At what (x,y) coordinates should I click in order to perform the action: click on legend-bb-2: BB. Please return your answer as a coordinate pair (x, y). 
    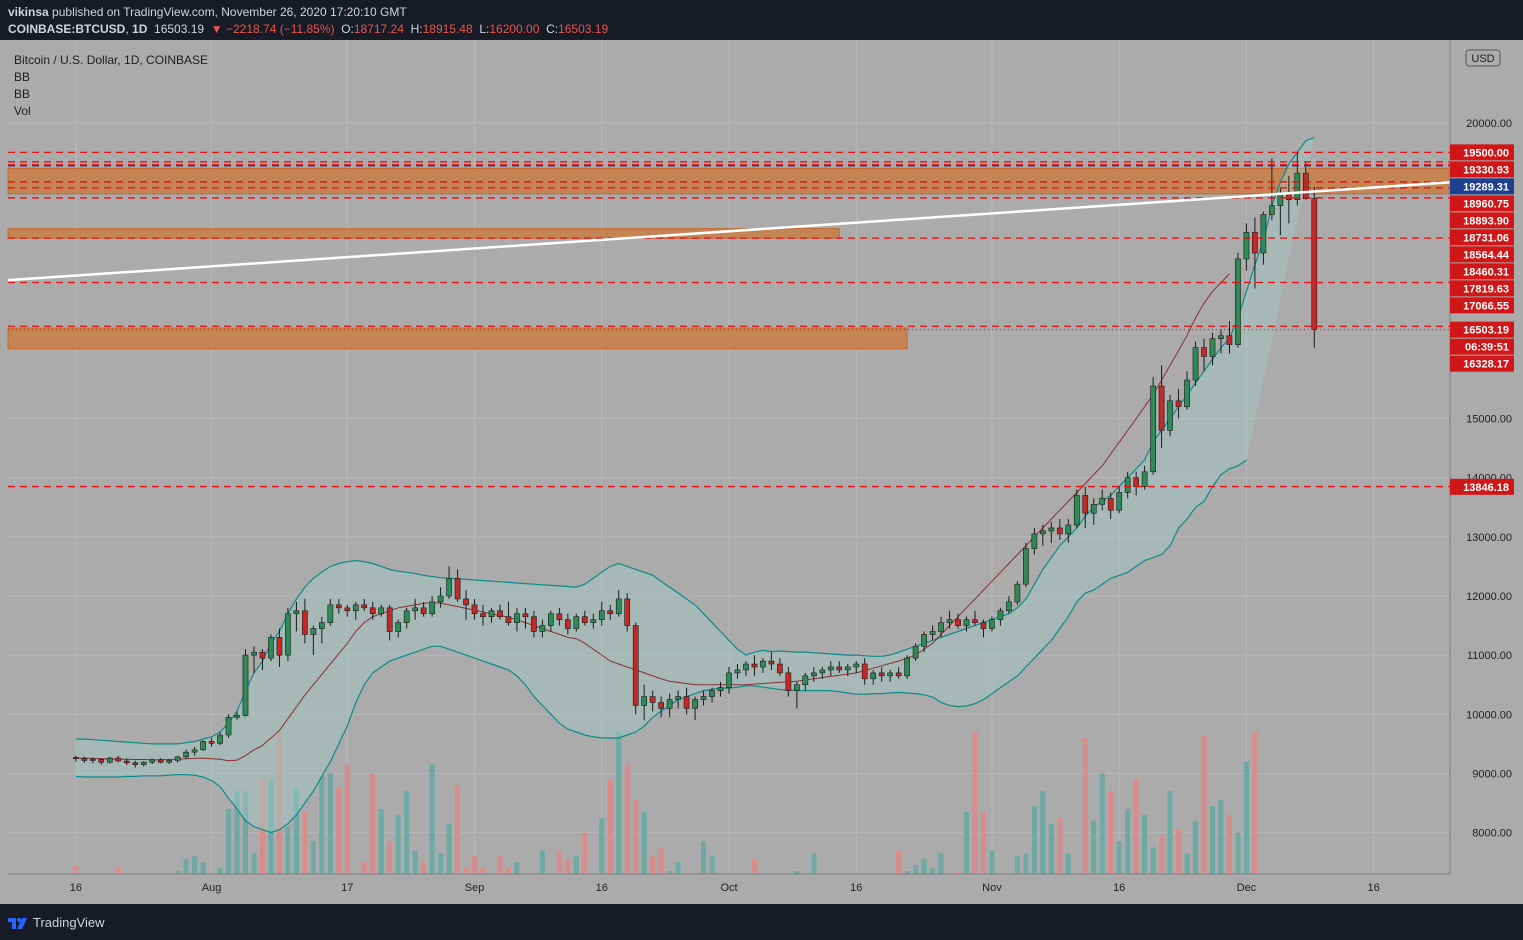
    Looking at the image, I should click on (22, 94).